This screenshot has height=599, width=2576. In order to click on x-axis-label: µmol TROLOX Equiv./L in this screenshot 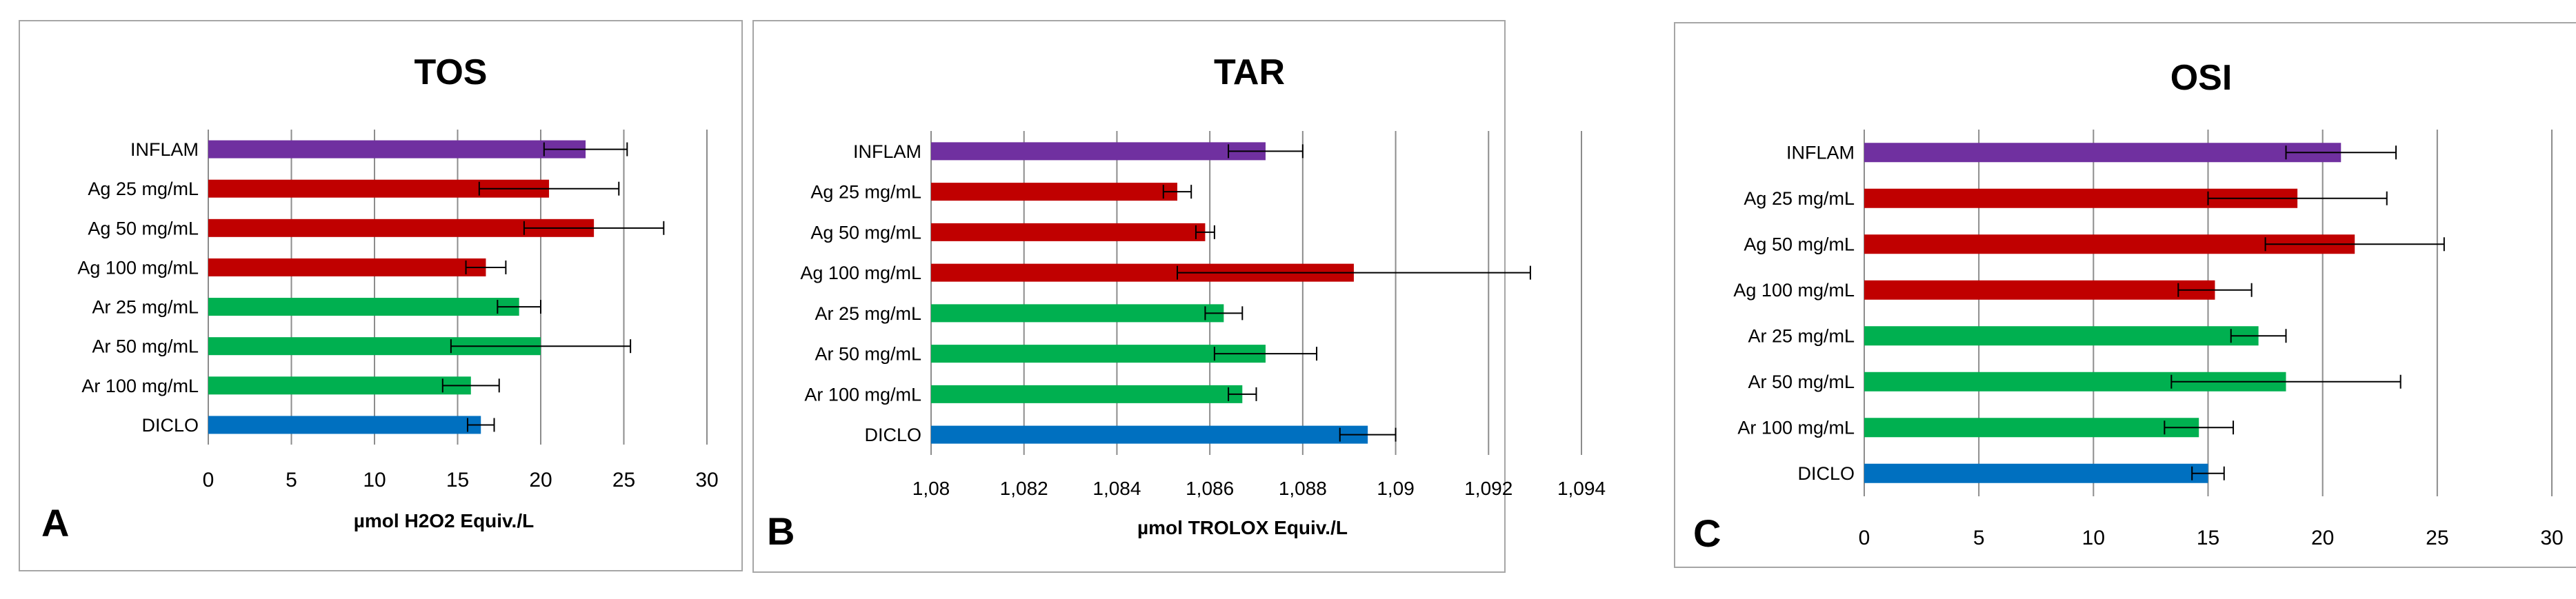, I will do `click(1242, 527)`.